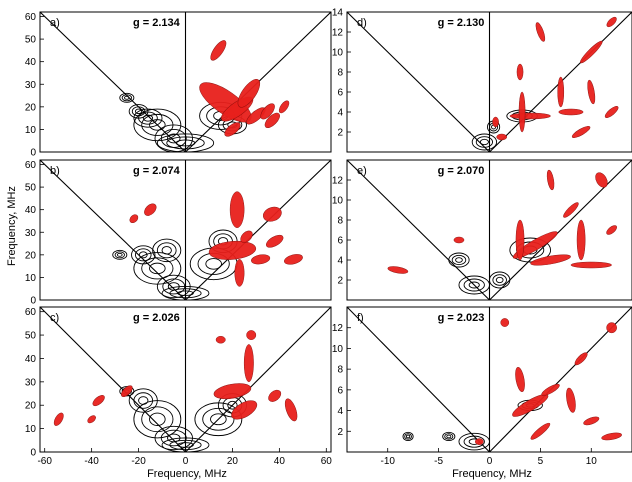 Image resolution: width=632 pixels, height=482 pixels. I want to click on y-tick-label: 4, so click(340, 261).